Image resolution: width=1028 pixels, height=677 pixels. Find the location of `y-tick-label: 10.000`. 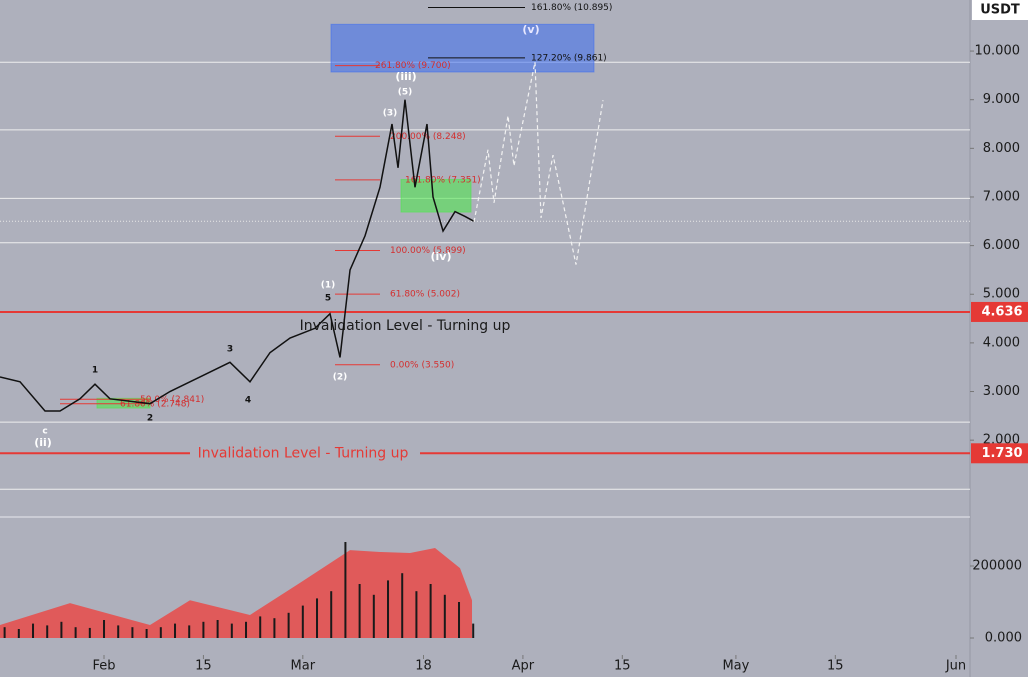

y-tick-label: 10.000 is located at coordinates (998, 51).